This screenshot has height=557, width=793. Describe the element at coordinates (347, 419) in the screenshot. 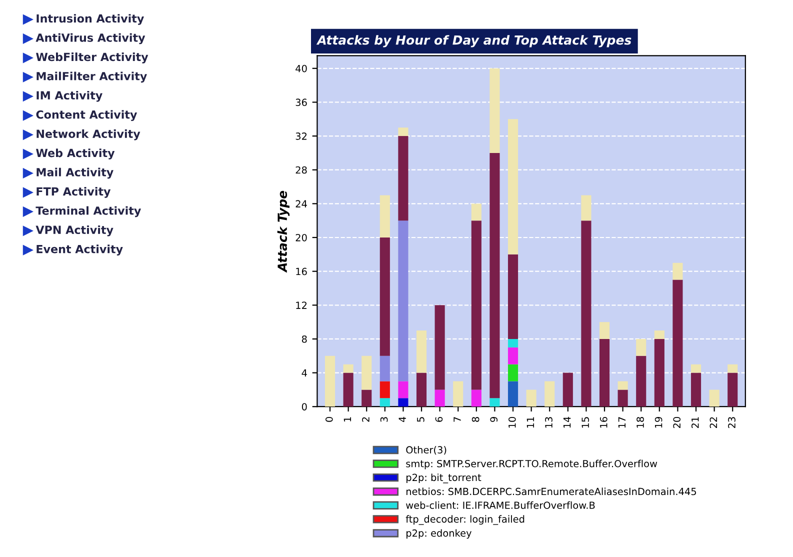

I see `x-tick-label: 1` at that location.